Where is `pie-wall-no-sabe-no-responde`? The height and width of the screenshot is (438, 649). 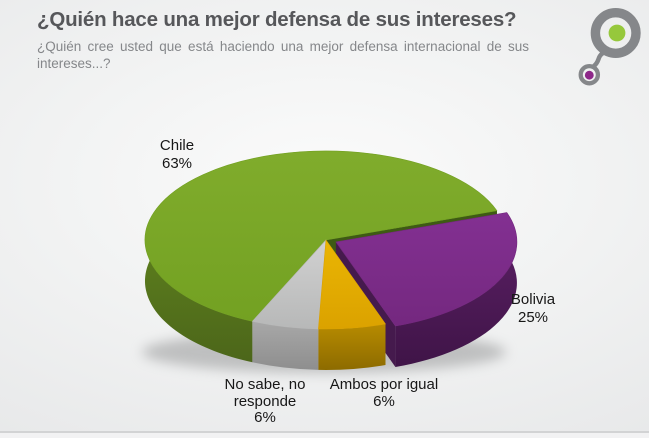
pie-wall-no-sabe-no-responde is located at coordinates (285, 345).